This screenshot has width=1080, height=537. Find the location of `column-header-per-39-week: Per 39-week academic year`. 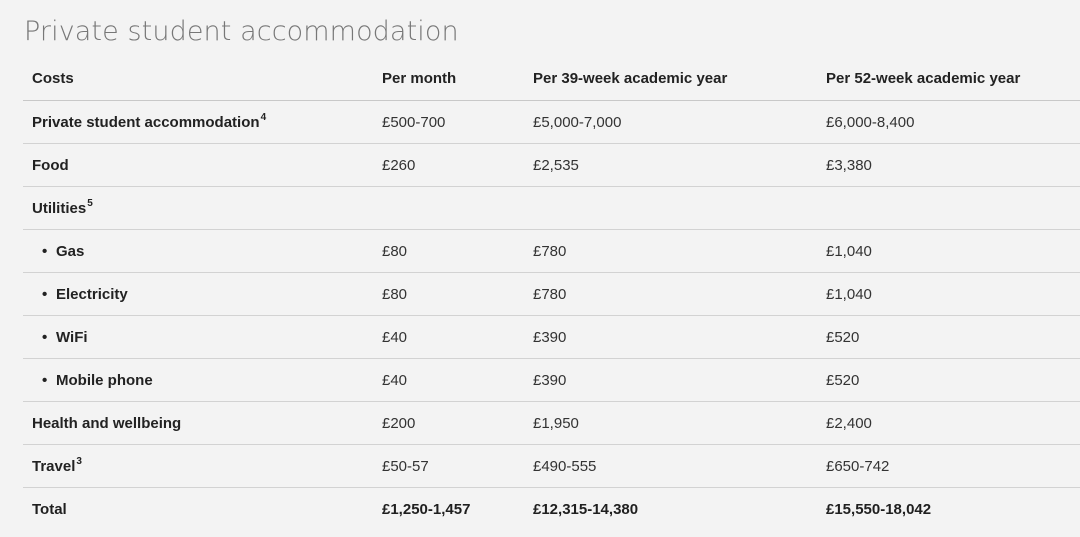

column-header-per-39-week: Per 39-week academic year is located at coordinates (670, 78).